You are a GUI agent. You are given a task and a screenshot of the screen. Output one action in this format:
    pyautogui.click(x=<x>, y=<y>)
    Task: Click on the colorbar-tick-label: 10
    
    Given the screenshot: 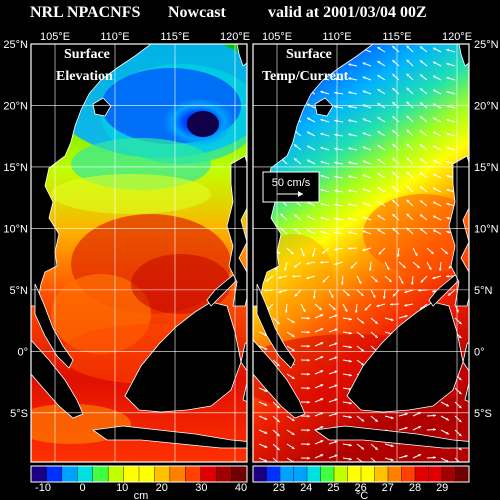 What is the action you would take?
    pyautogui.click(x=122, y=488)
    